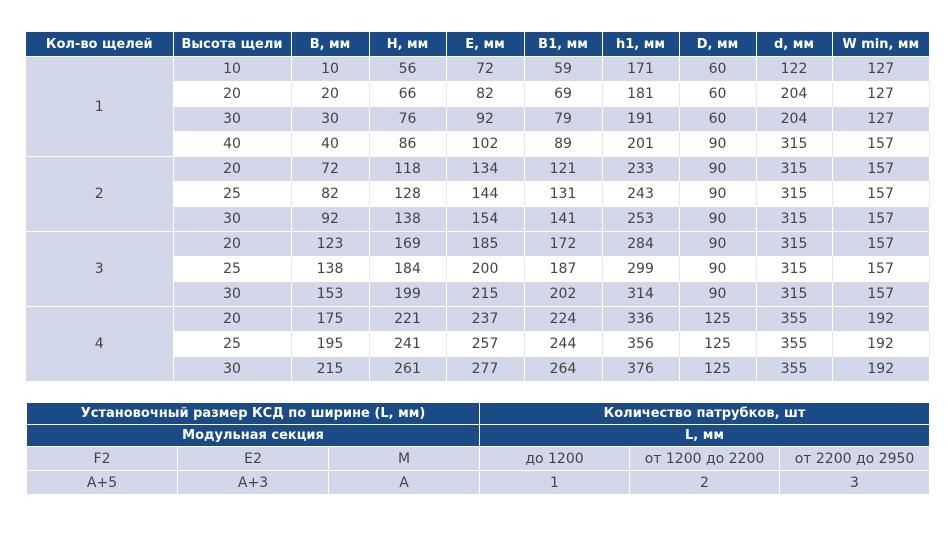 This screenshot has width=948, height=556. What do you see at coordinates (408, 119) in the screenshot?
I see `table-cell: 76` at bounding box center [408, 119].